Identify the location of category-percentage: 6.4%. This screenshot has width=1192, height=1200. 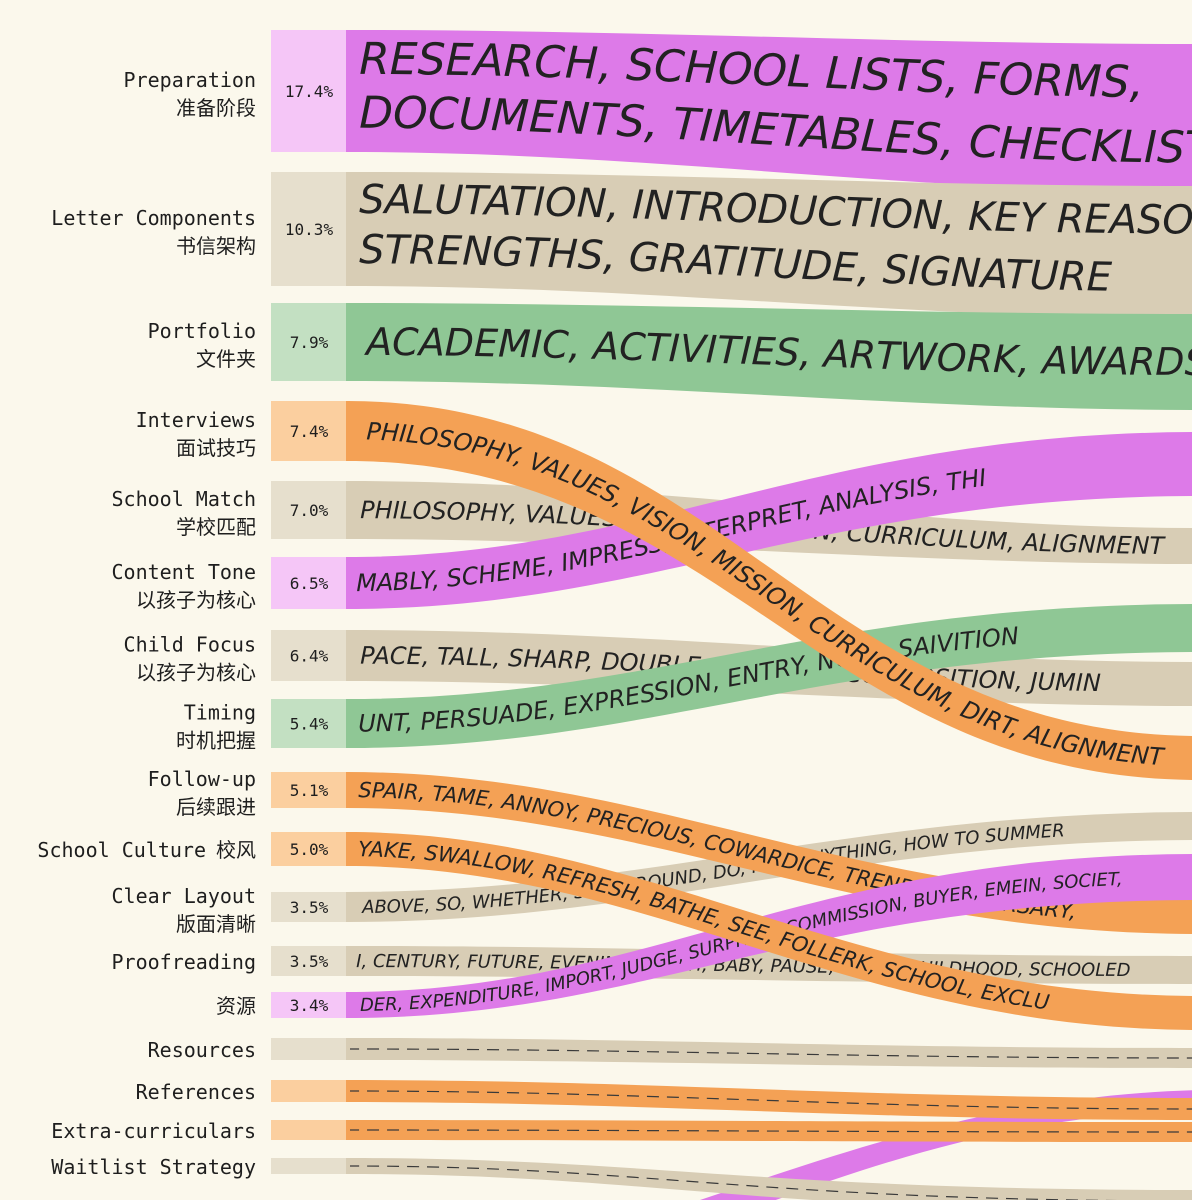
(309, 656).